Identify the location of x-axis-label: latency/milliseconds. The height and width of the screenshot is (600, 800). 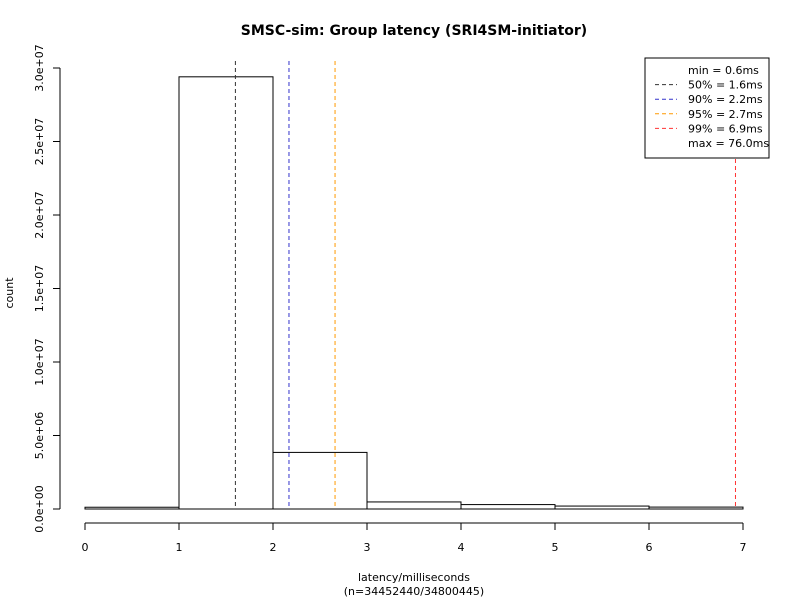
(414, 577).